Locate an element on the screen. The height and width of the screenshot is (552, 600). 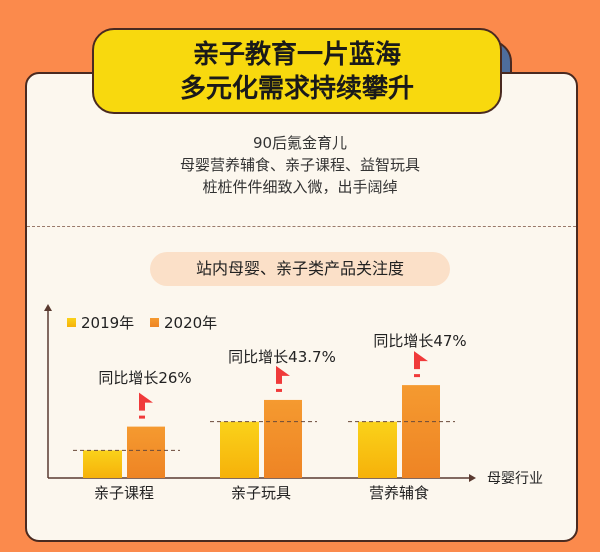
growth-annotation: 同比增长43.7% is located at coordinates (282, 357).